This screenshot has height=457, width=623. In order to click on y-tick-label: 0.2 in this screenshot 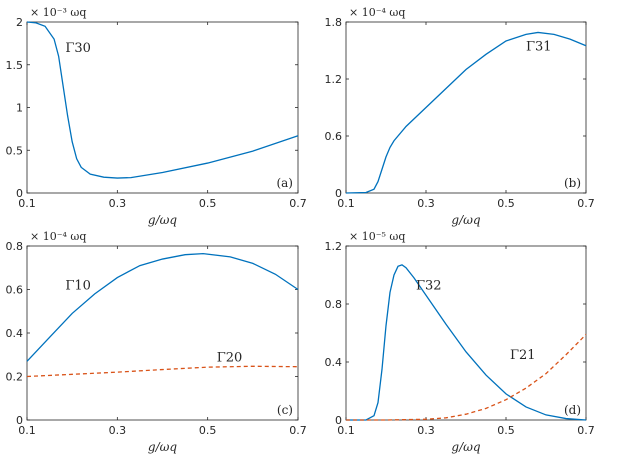, I will do `click(15, 377)`.